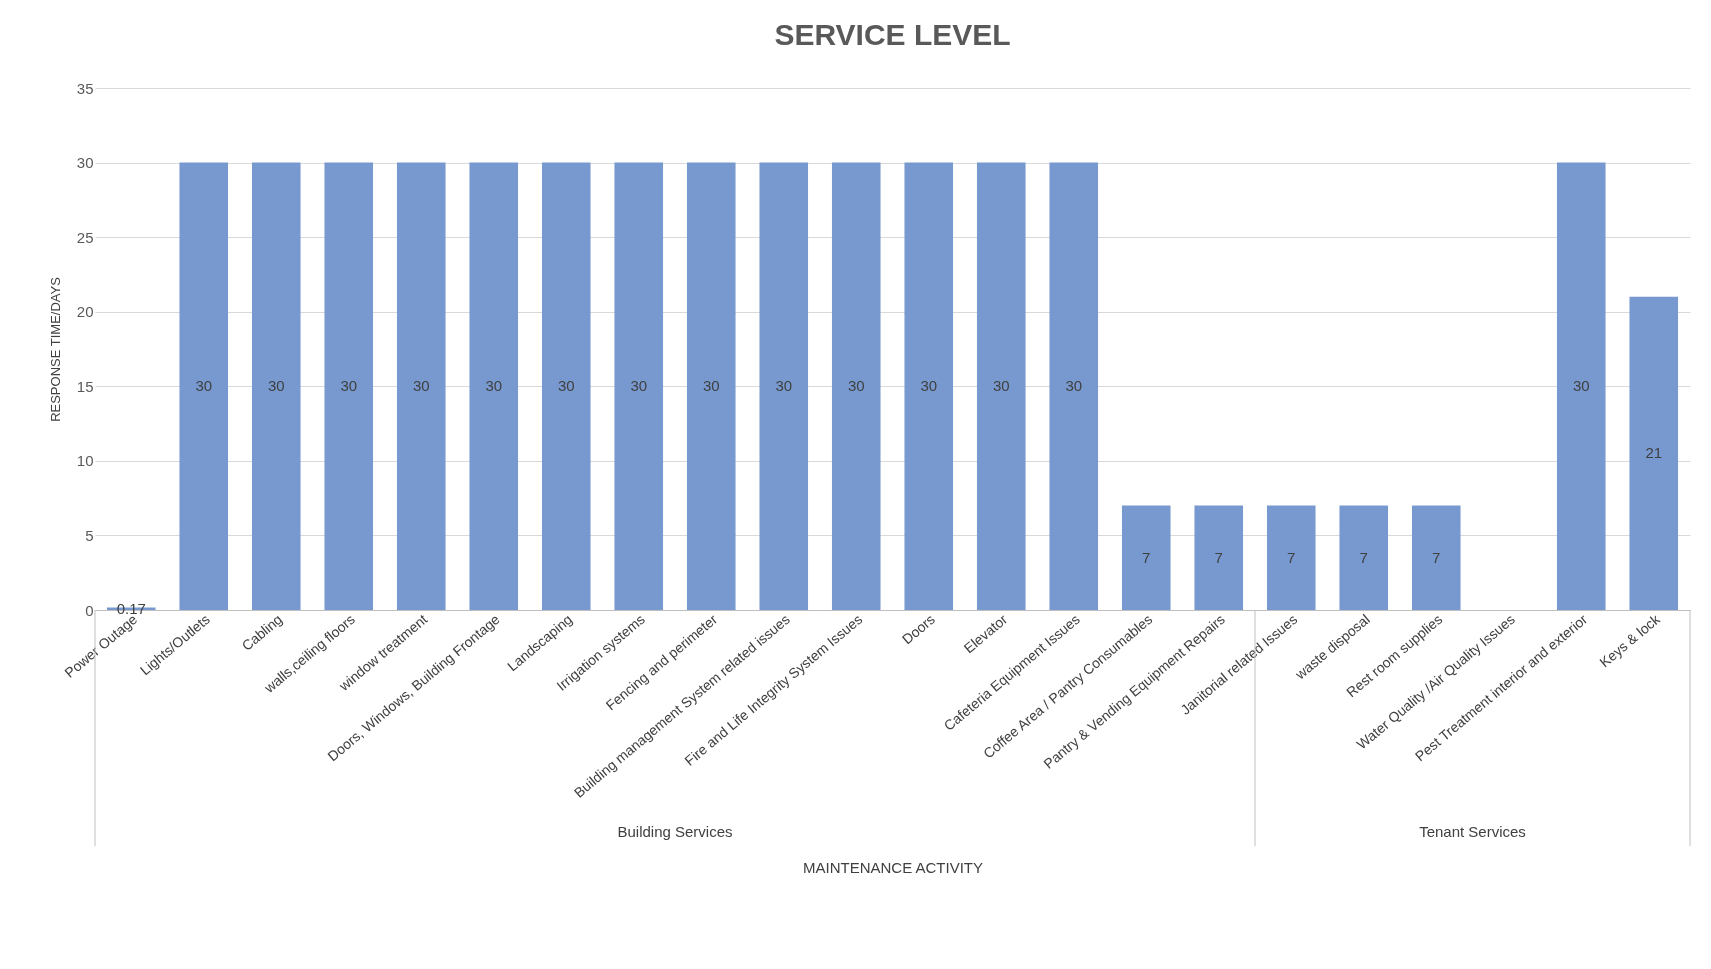 Image resolution: width=1711 pixels, height=969 pixels. I want to click on y-tick-label: 15, so click(85, 386).